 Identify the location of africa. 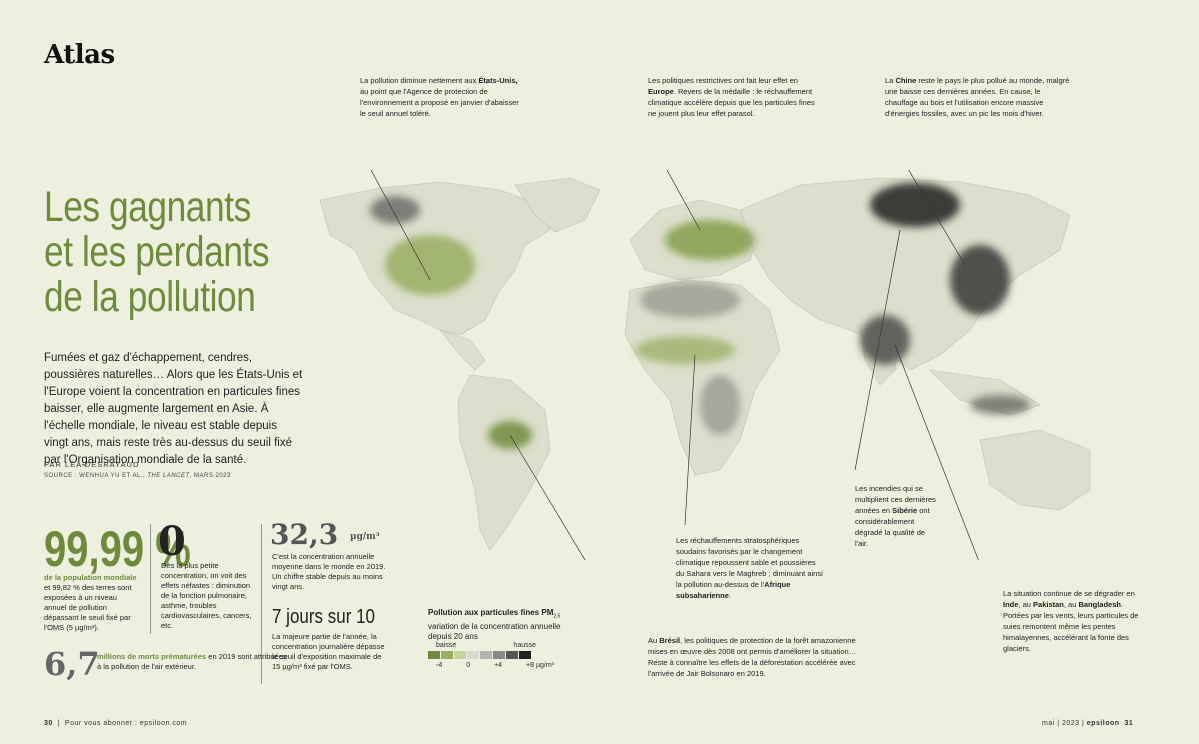
(702, 377).